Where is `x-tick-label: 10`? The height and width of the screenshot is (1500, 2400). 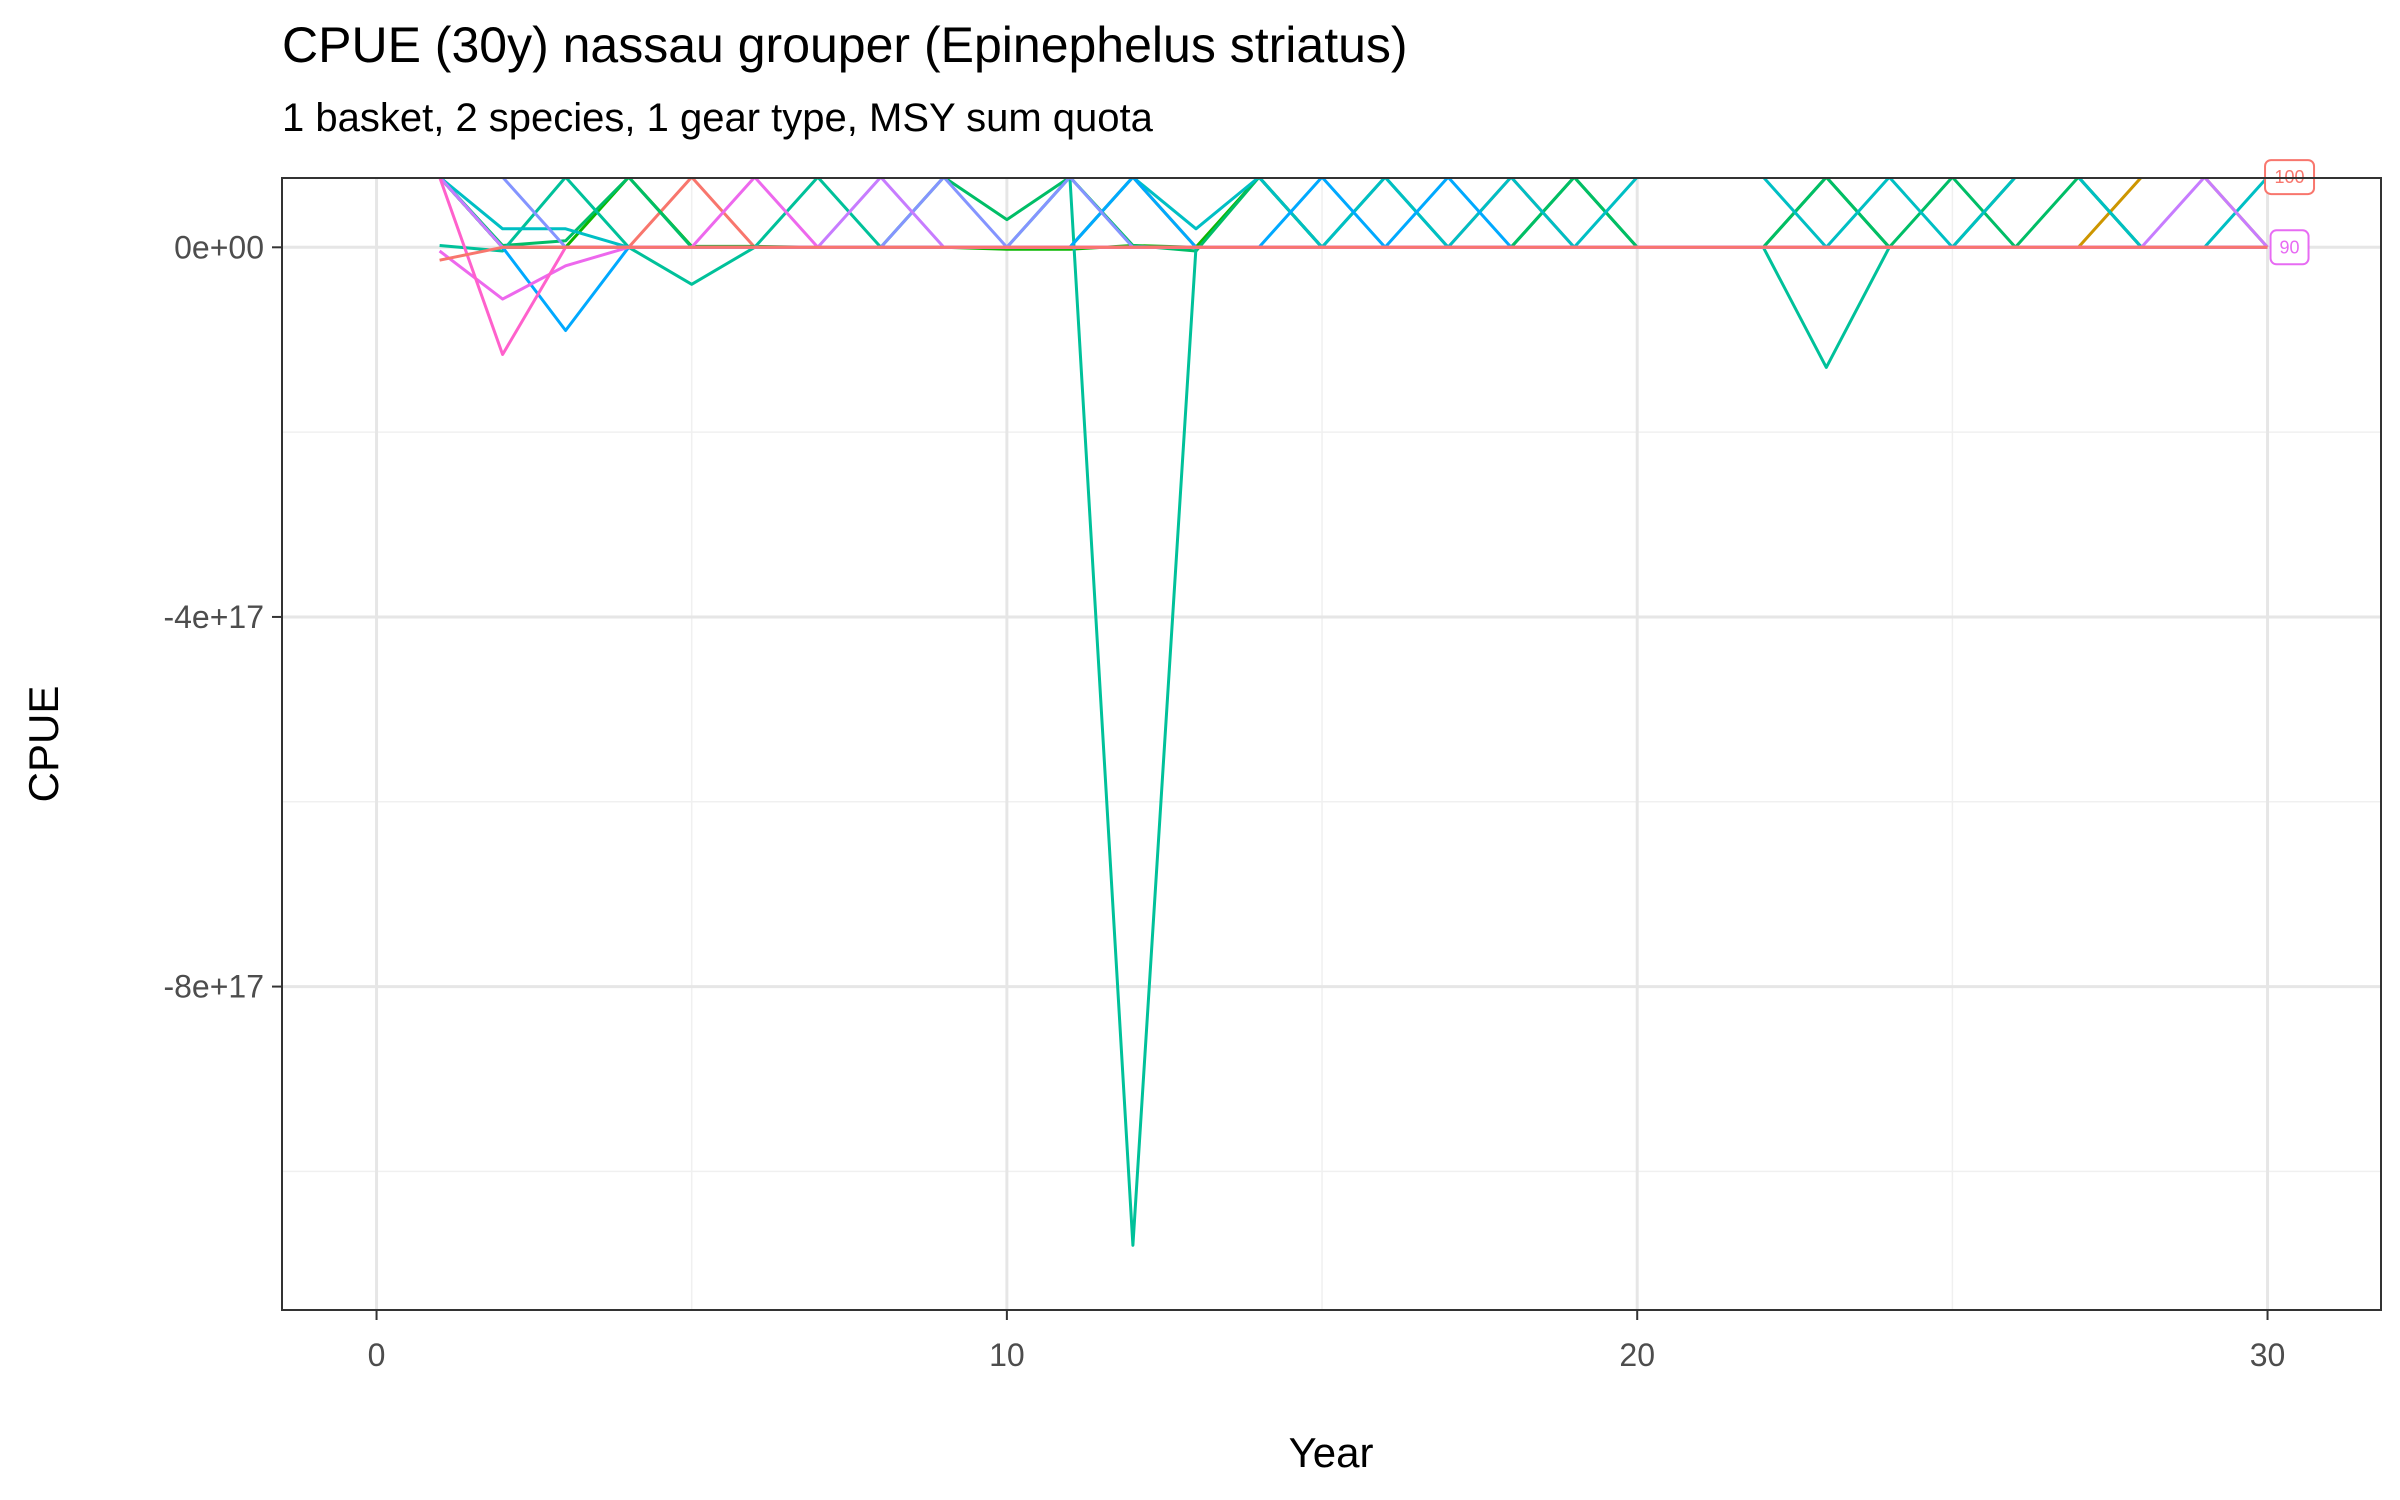 x-tick-label: 10 is located at coordinates (1007, 1355).